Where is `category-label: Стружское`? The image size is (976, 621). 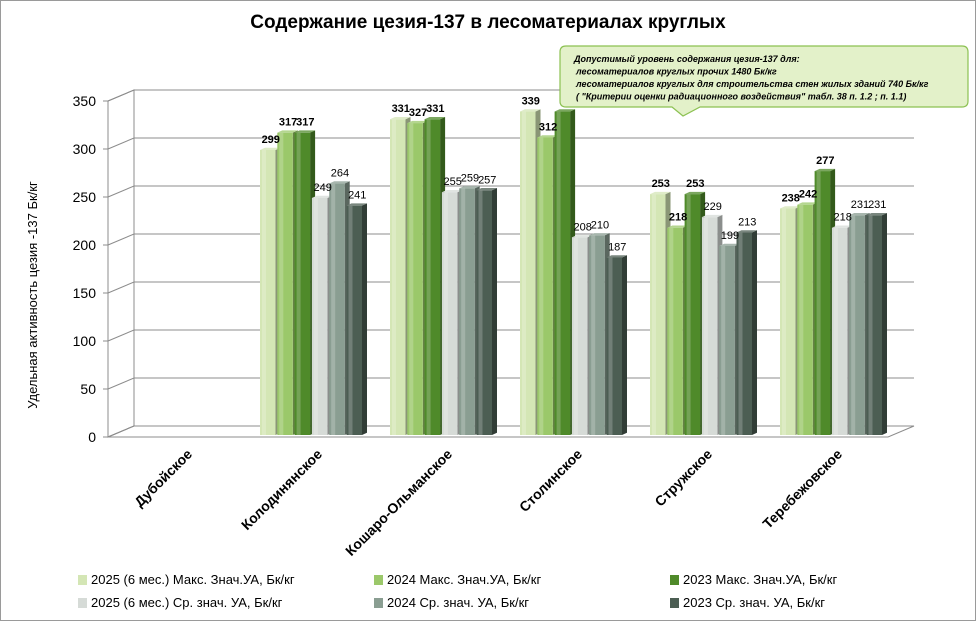 category-label: Стружское is located at coordinates (683, 478).